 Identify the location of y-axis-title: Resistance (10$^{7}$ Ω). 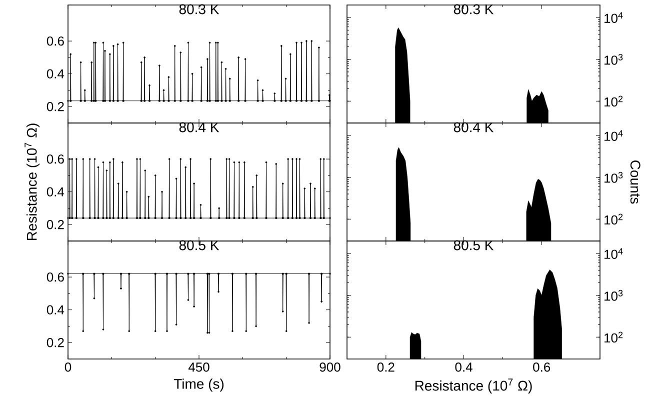
(32, 182).